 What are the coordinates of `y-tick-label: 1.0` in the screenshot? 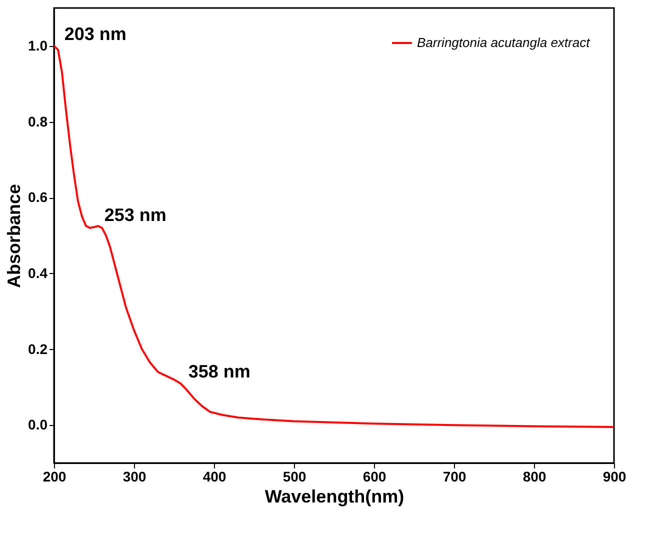 It's located at (38, 45).